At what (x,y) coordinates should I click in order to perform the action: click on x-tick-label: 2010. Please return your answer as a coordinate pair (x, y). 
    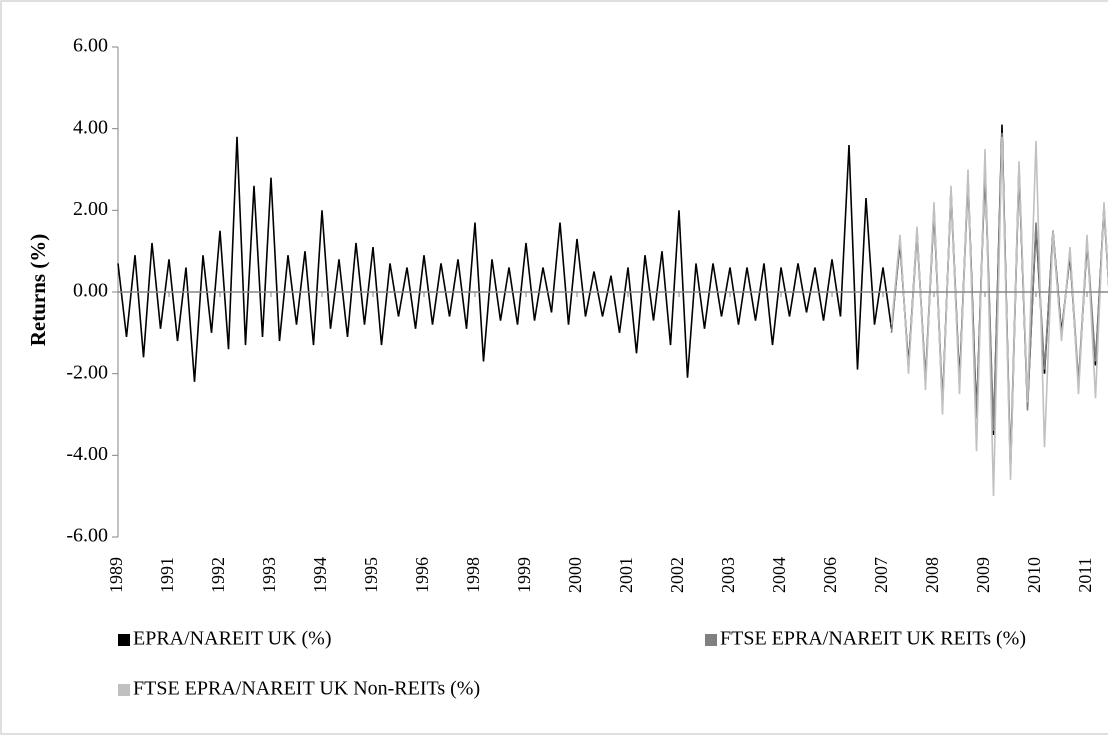
    Looking at the image, I should click on (1034, 575).